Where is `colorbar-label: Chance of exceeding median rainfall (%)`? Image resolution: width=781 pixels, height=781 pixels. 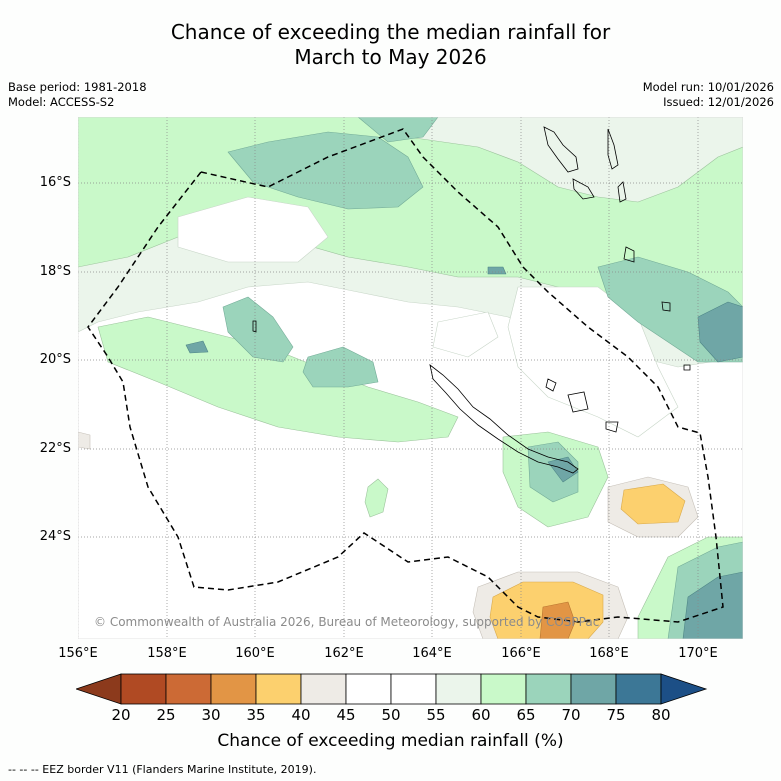 colorbar-label: Chance of exceeding median rainfall (%) is located at coordinates (390, 741).